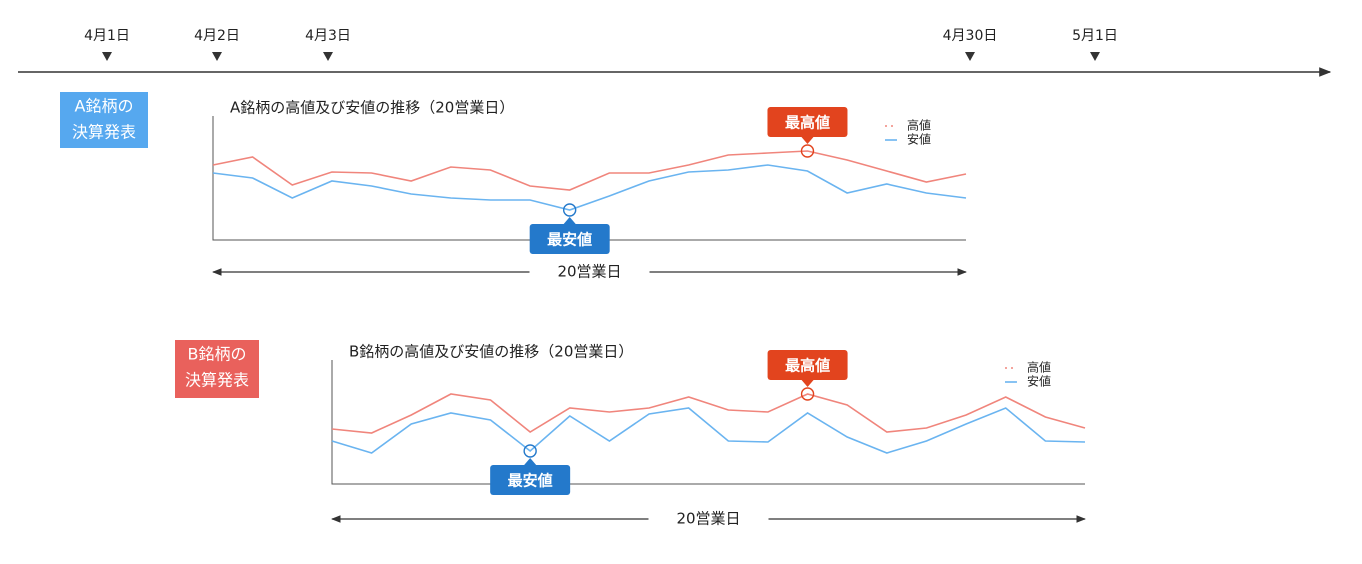 The image size is (1362, 564). Describe the element at coordinates (107, 36) in the screenshot. I see `timeline-label: 4月1日` at that location.